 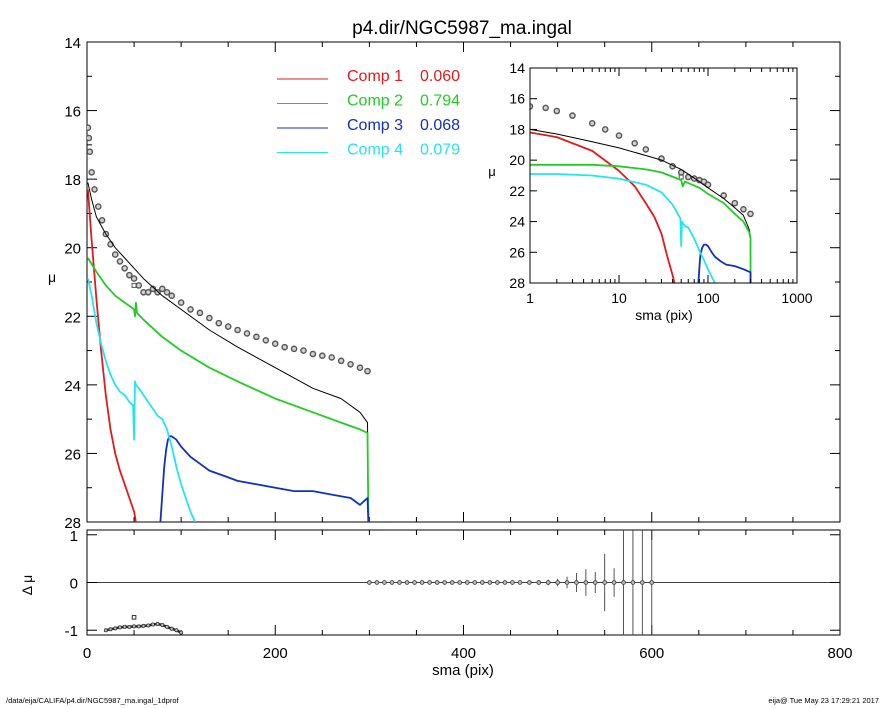 I want to click on legend-label: Comp 4, so click(x=375, y=150).